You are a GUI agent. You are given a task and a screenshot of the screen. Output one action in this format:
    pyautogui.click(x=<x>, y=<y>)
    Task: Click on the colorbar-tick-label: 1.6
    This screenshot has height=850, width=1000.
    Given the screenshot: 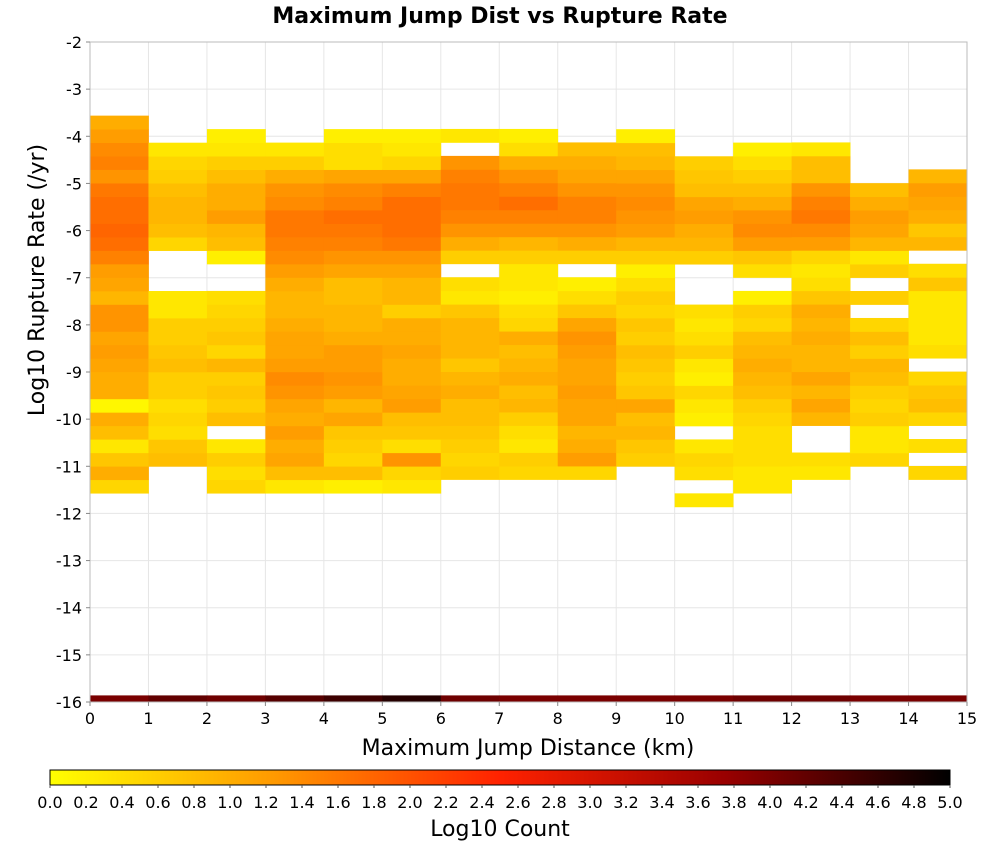 What is the action you would take?
    pyautogui.click(x=337, y=802)
    